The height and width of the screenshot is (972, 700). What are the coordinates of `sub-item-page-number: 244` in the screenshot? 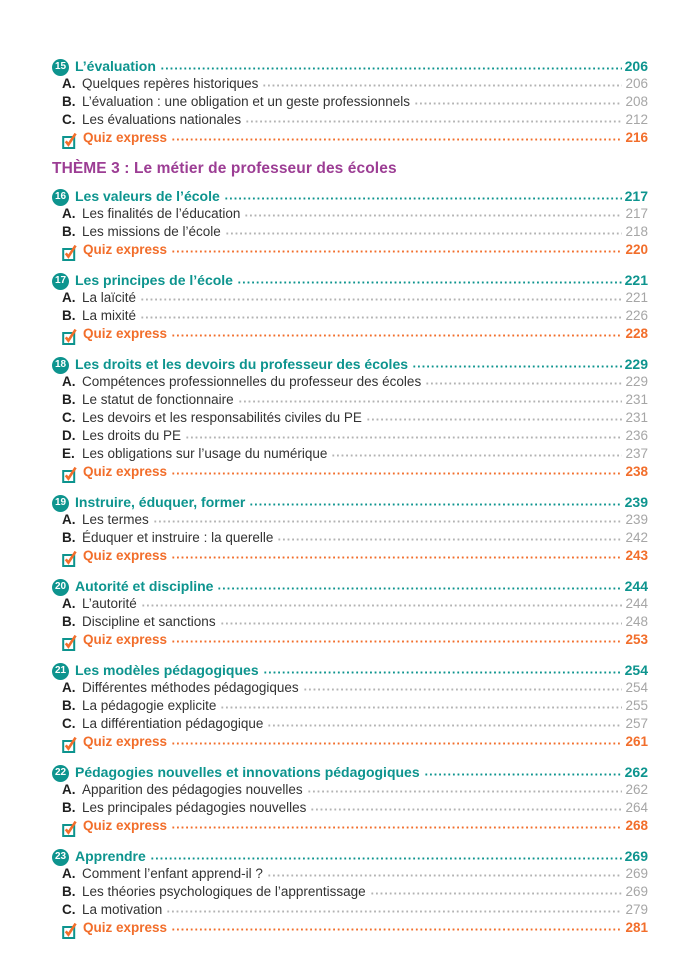 It's located at (636, 603).